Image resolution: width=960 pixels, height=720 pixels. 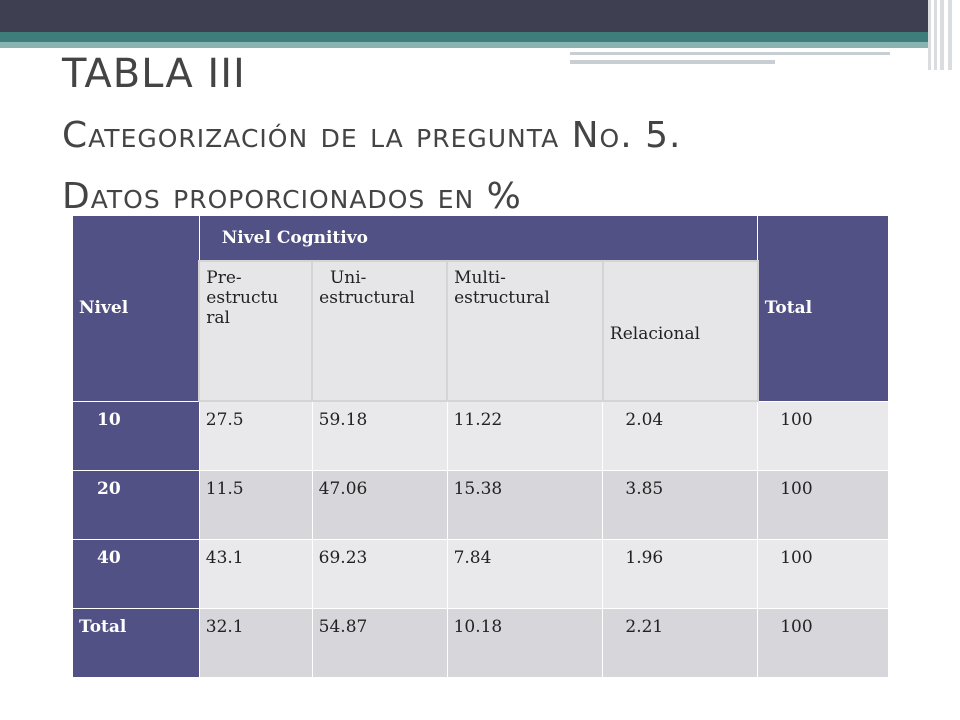 I want to click on row-nivel: 10, so click(x=136, y=435).